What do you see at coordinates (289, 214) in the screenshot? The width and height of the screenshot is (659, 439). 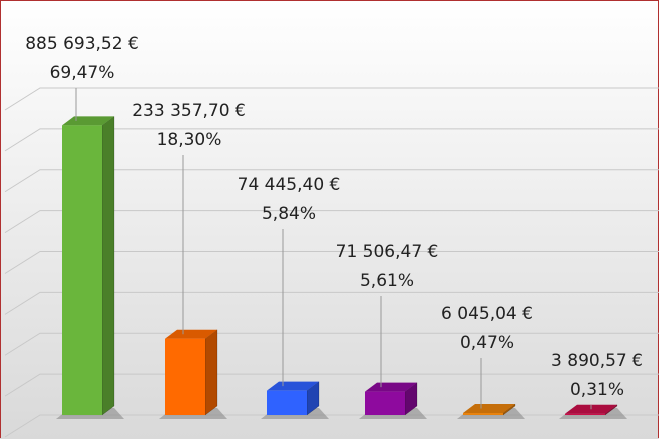 I see `percent-label: 5,84%` at bounding box center [289, 214].